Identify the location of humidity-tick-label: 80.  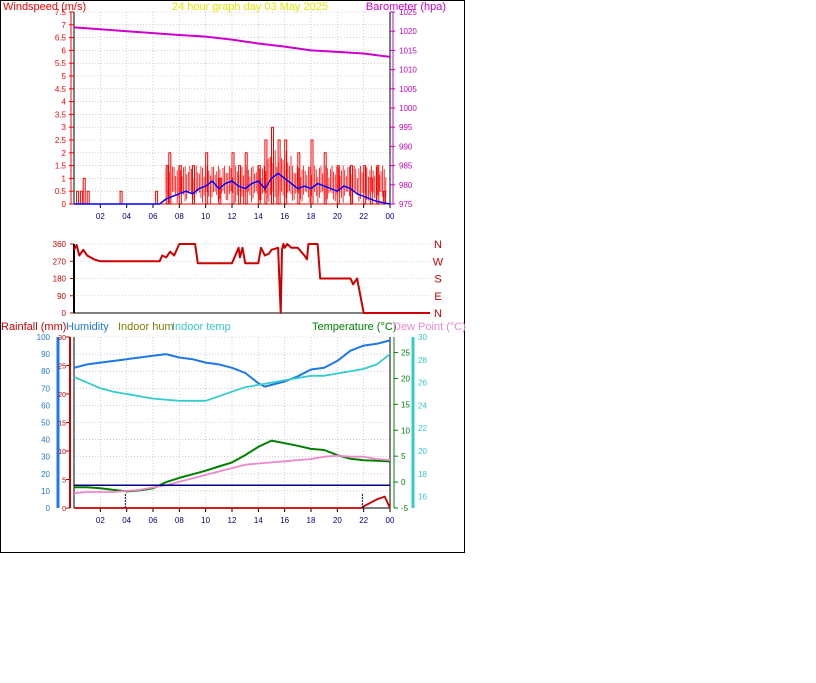
(45, 371).